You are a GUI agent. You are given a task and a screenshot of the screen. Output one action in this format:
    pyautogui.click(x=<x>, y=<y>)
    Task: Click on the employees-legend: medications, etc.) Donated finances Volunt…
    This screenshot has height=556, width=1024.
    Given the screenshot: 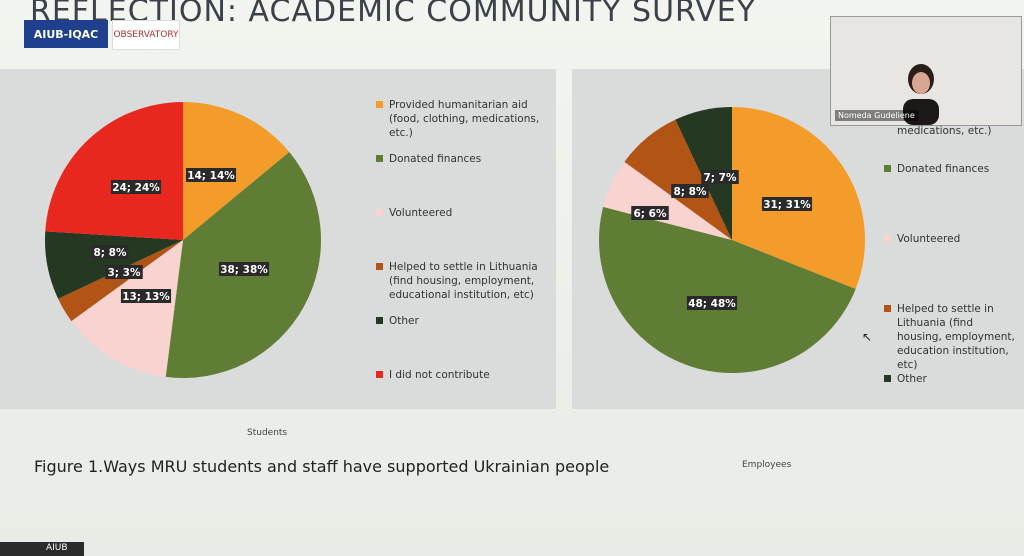 What is the action you would take?
    pyautogui.click(x=952, y=259)
    